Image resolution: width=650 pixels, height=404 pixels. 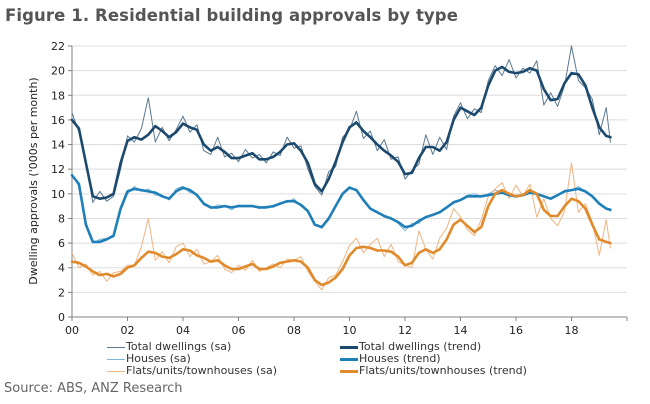 What do you see at coordinates (58, 169) in the screenshot?
I see `y-tick-label: 12` at bounding box center [58, 169].